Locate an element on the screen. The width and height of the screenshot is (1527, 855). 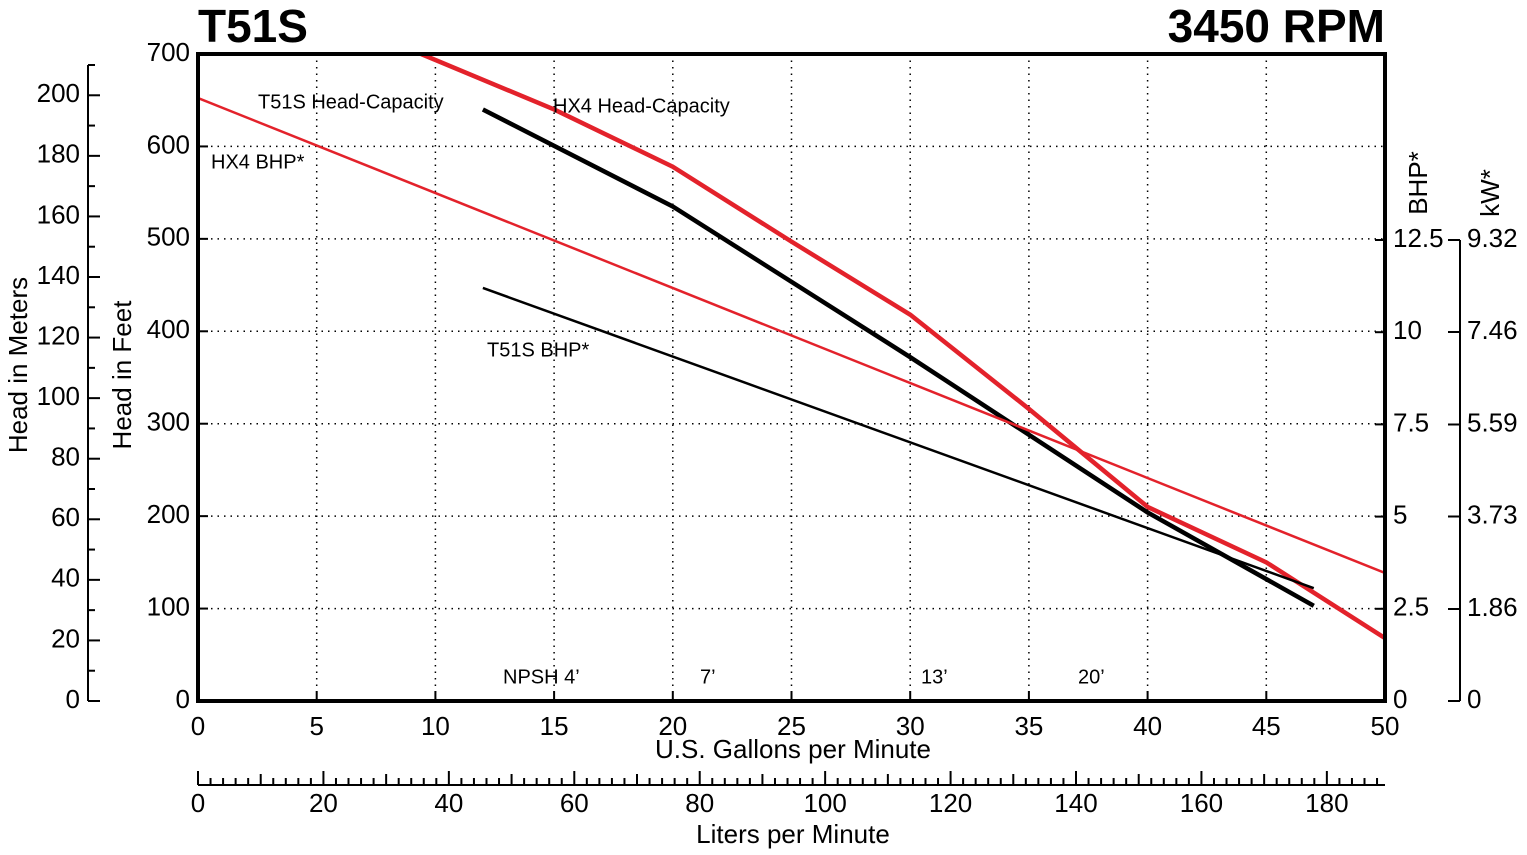
series-label: HX4 Head-Capacity is located at coordinates (641, 106).